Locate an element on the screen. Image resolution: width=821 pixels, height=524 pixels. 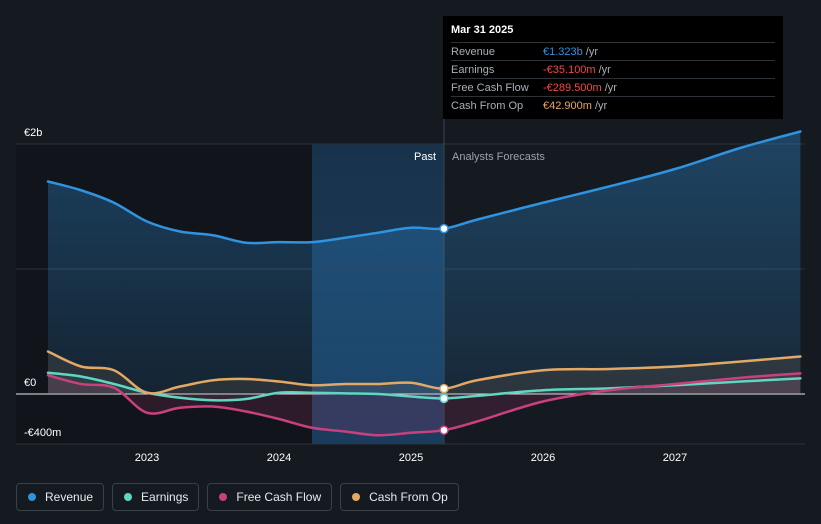
free-cash-flow-area is located at coordinates (424, 404).